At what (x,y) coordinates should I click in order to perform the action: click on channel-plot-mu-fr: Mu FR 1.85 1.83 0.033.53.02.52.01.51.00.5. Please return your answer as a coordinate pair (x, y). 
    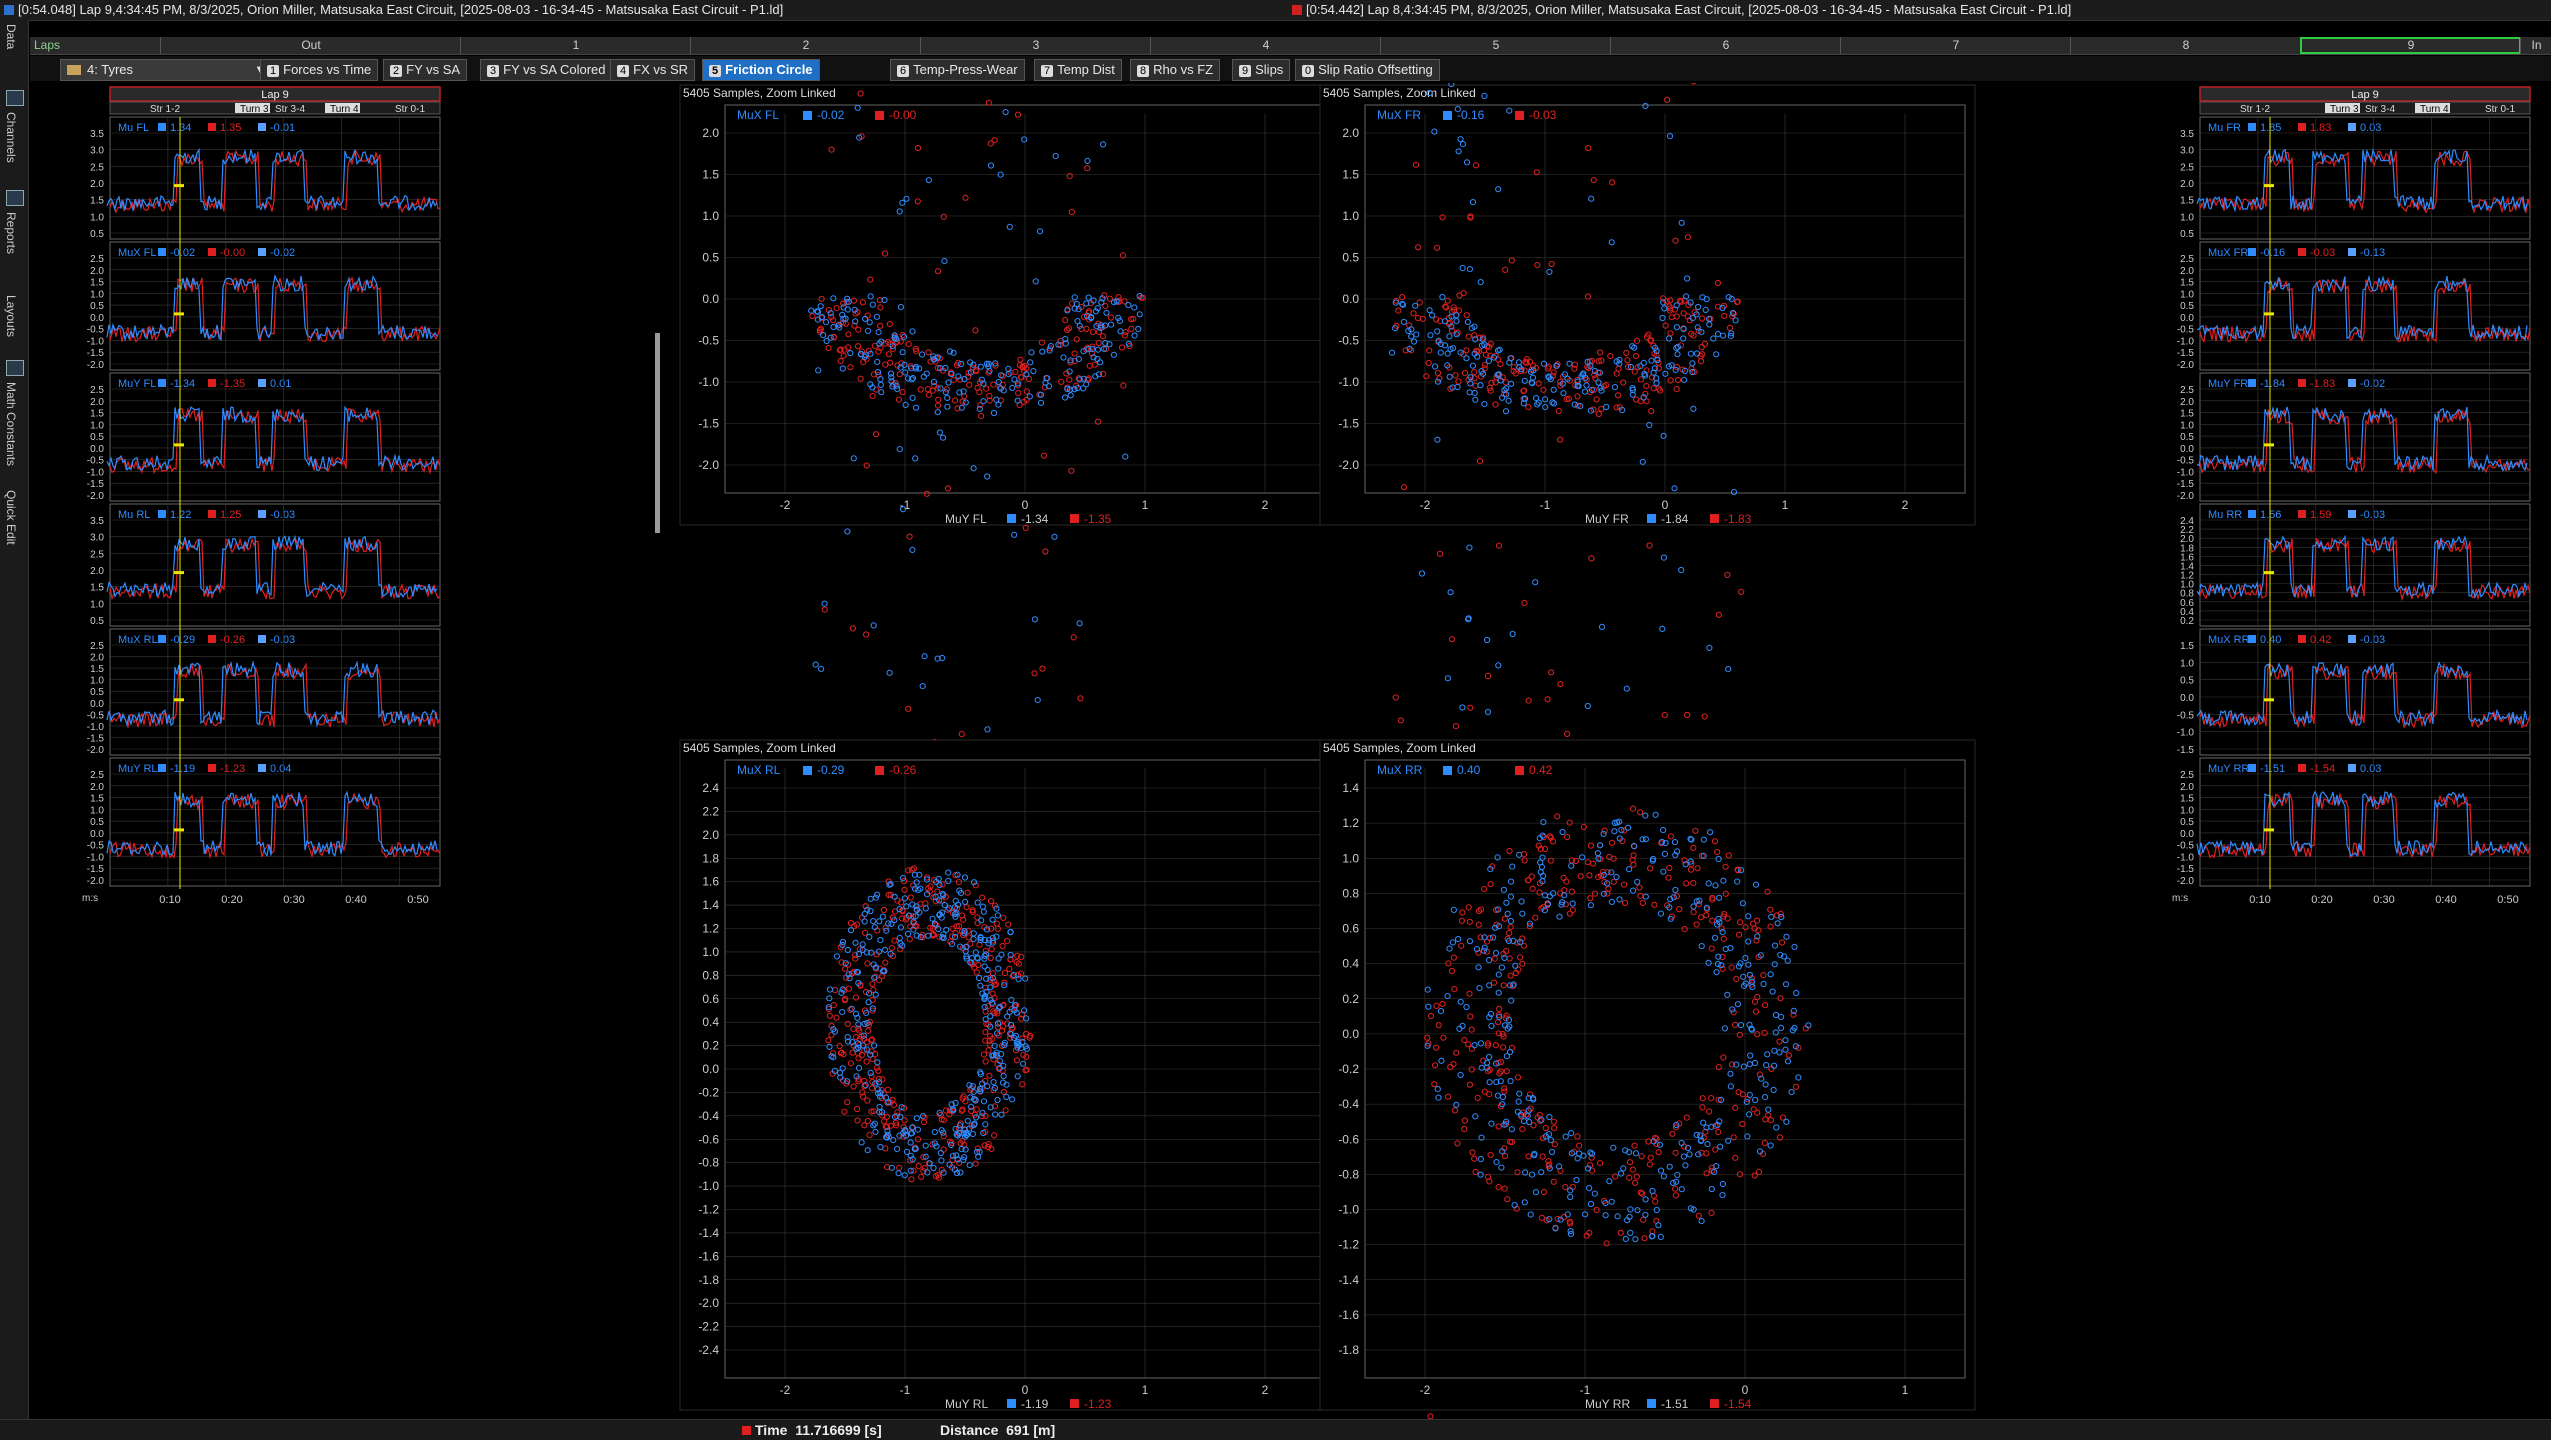
    Looking at the image, I should click on (2355, 178).